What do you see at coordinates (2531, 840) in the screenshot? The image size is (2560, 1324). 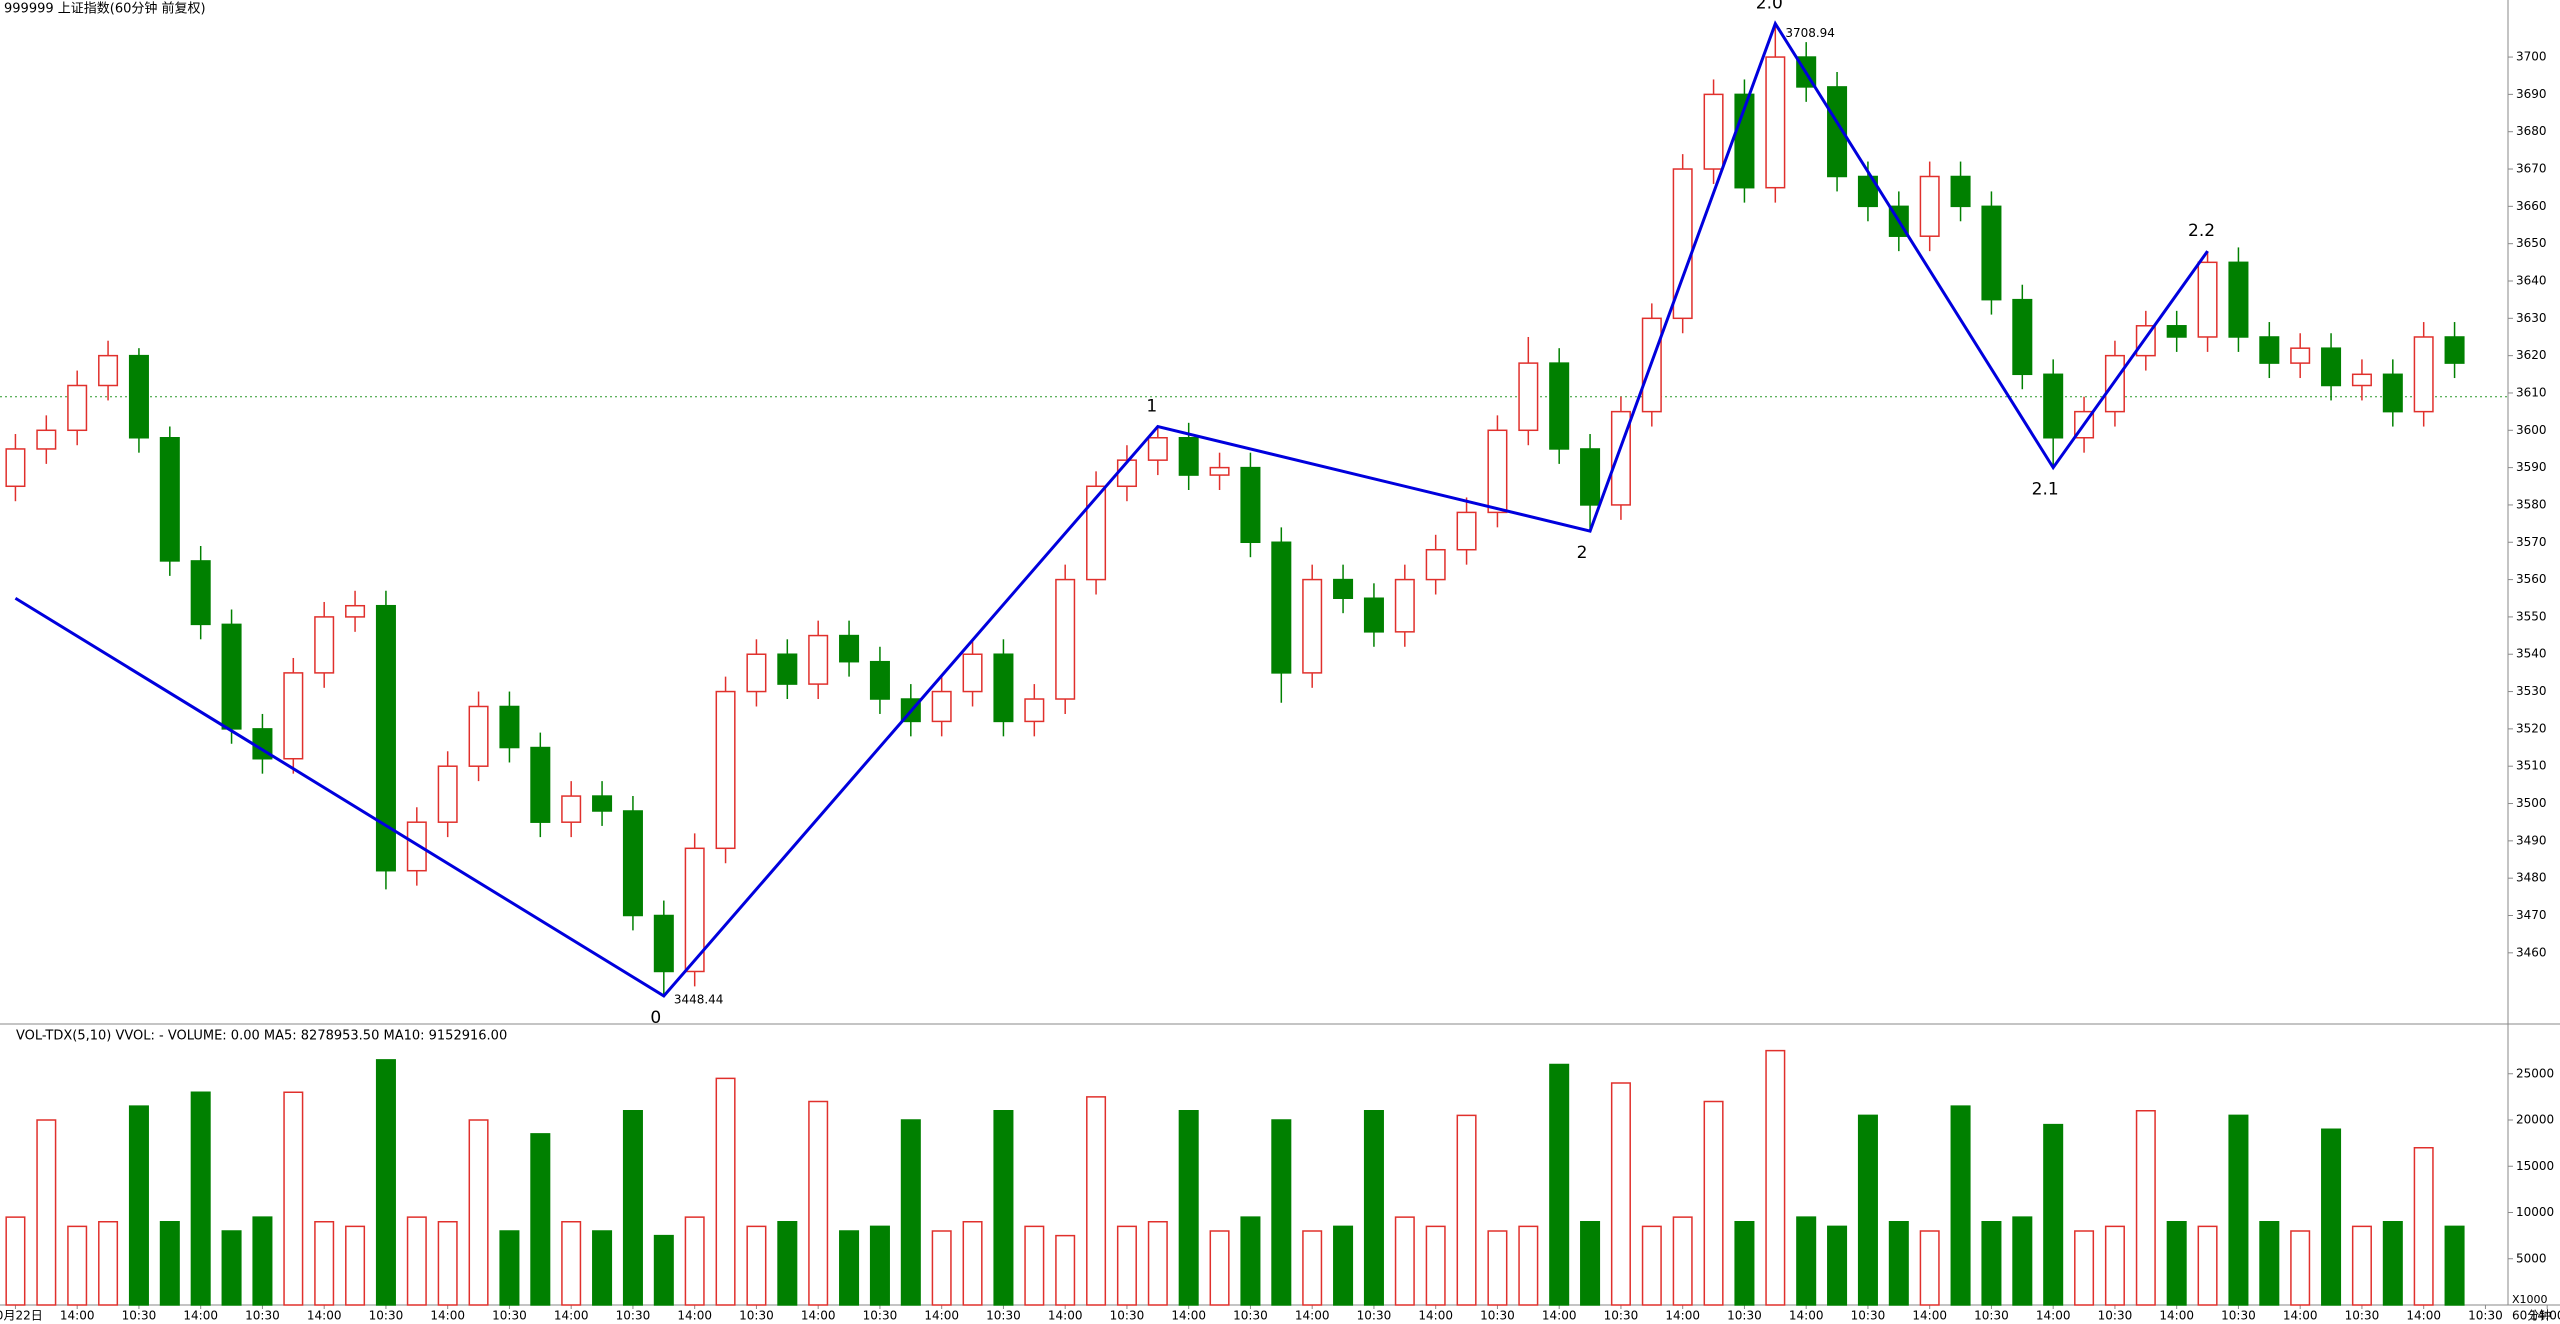 I see `y-tick-label: 3490` at bounding box center [2531, 840].